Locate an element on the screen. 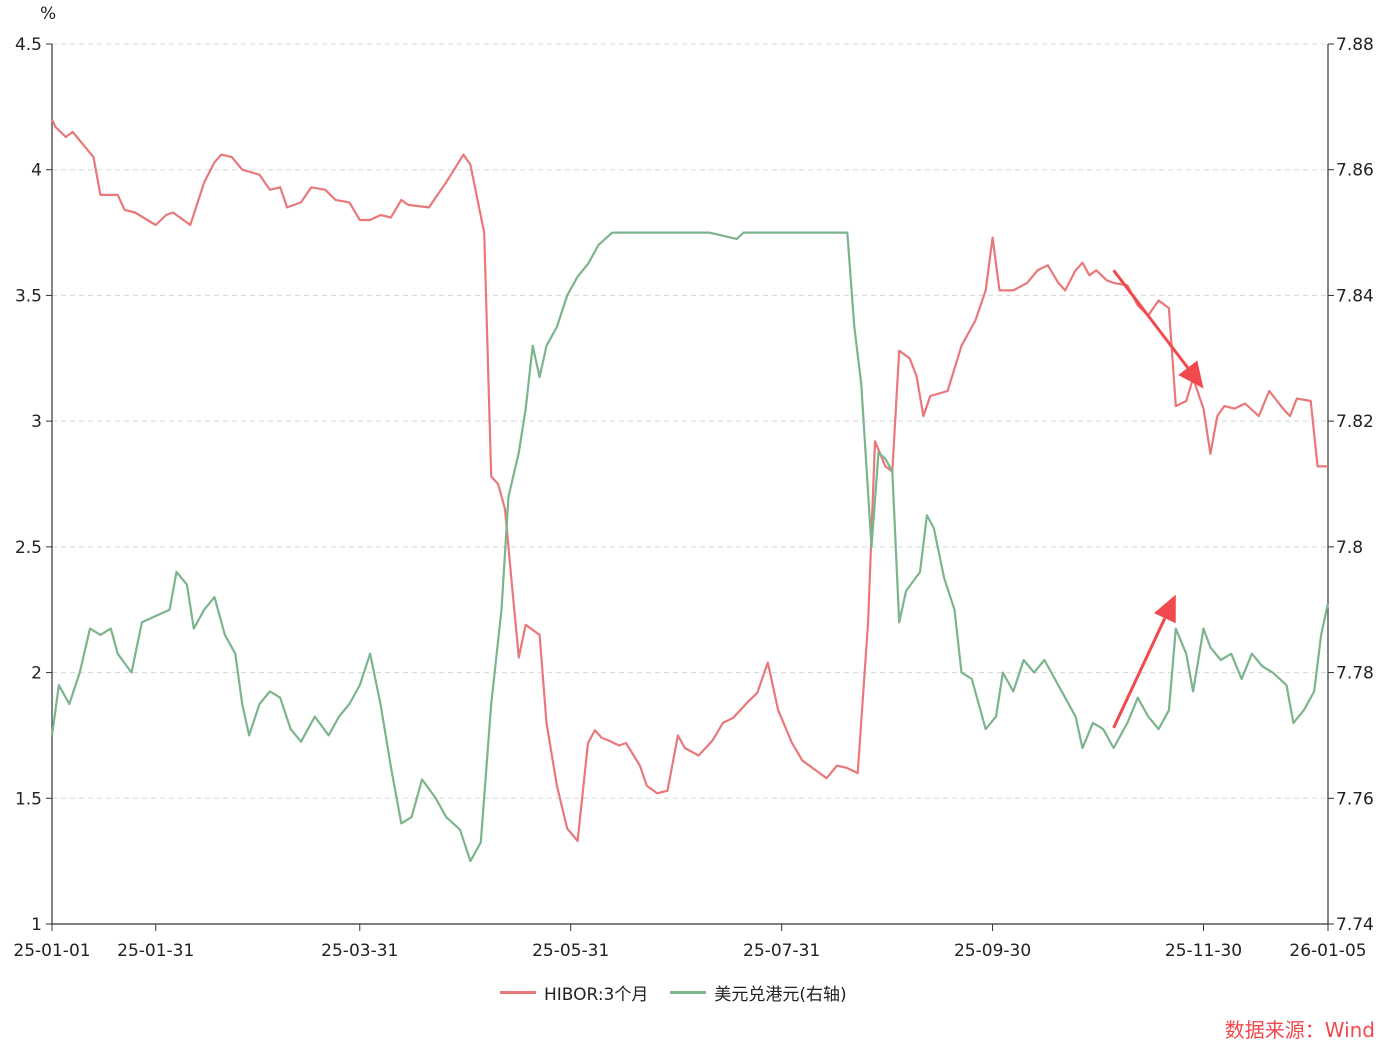 The height and width of the screenshot is (1043, 1399). right-tick-label: 7.8 is located at coordinates (1349, 548).